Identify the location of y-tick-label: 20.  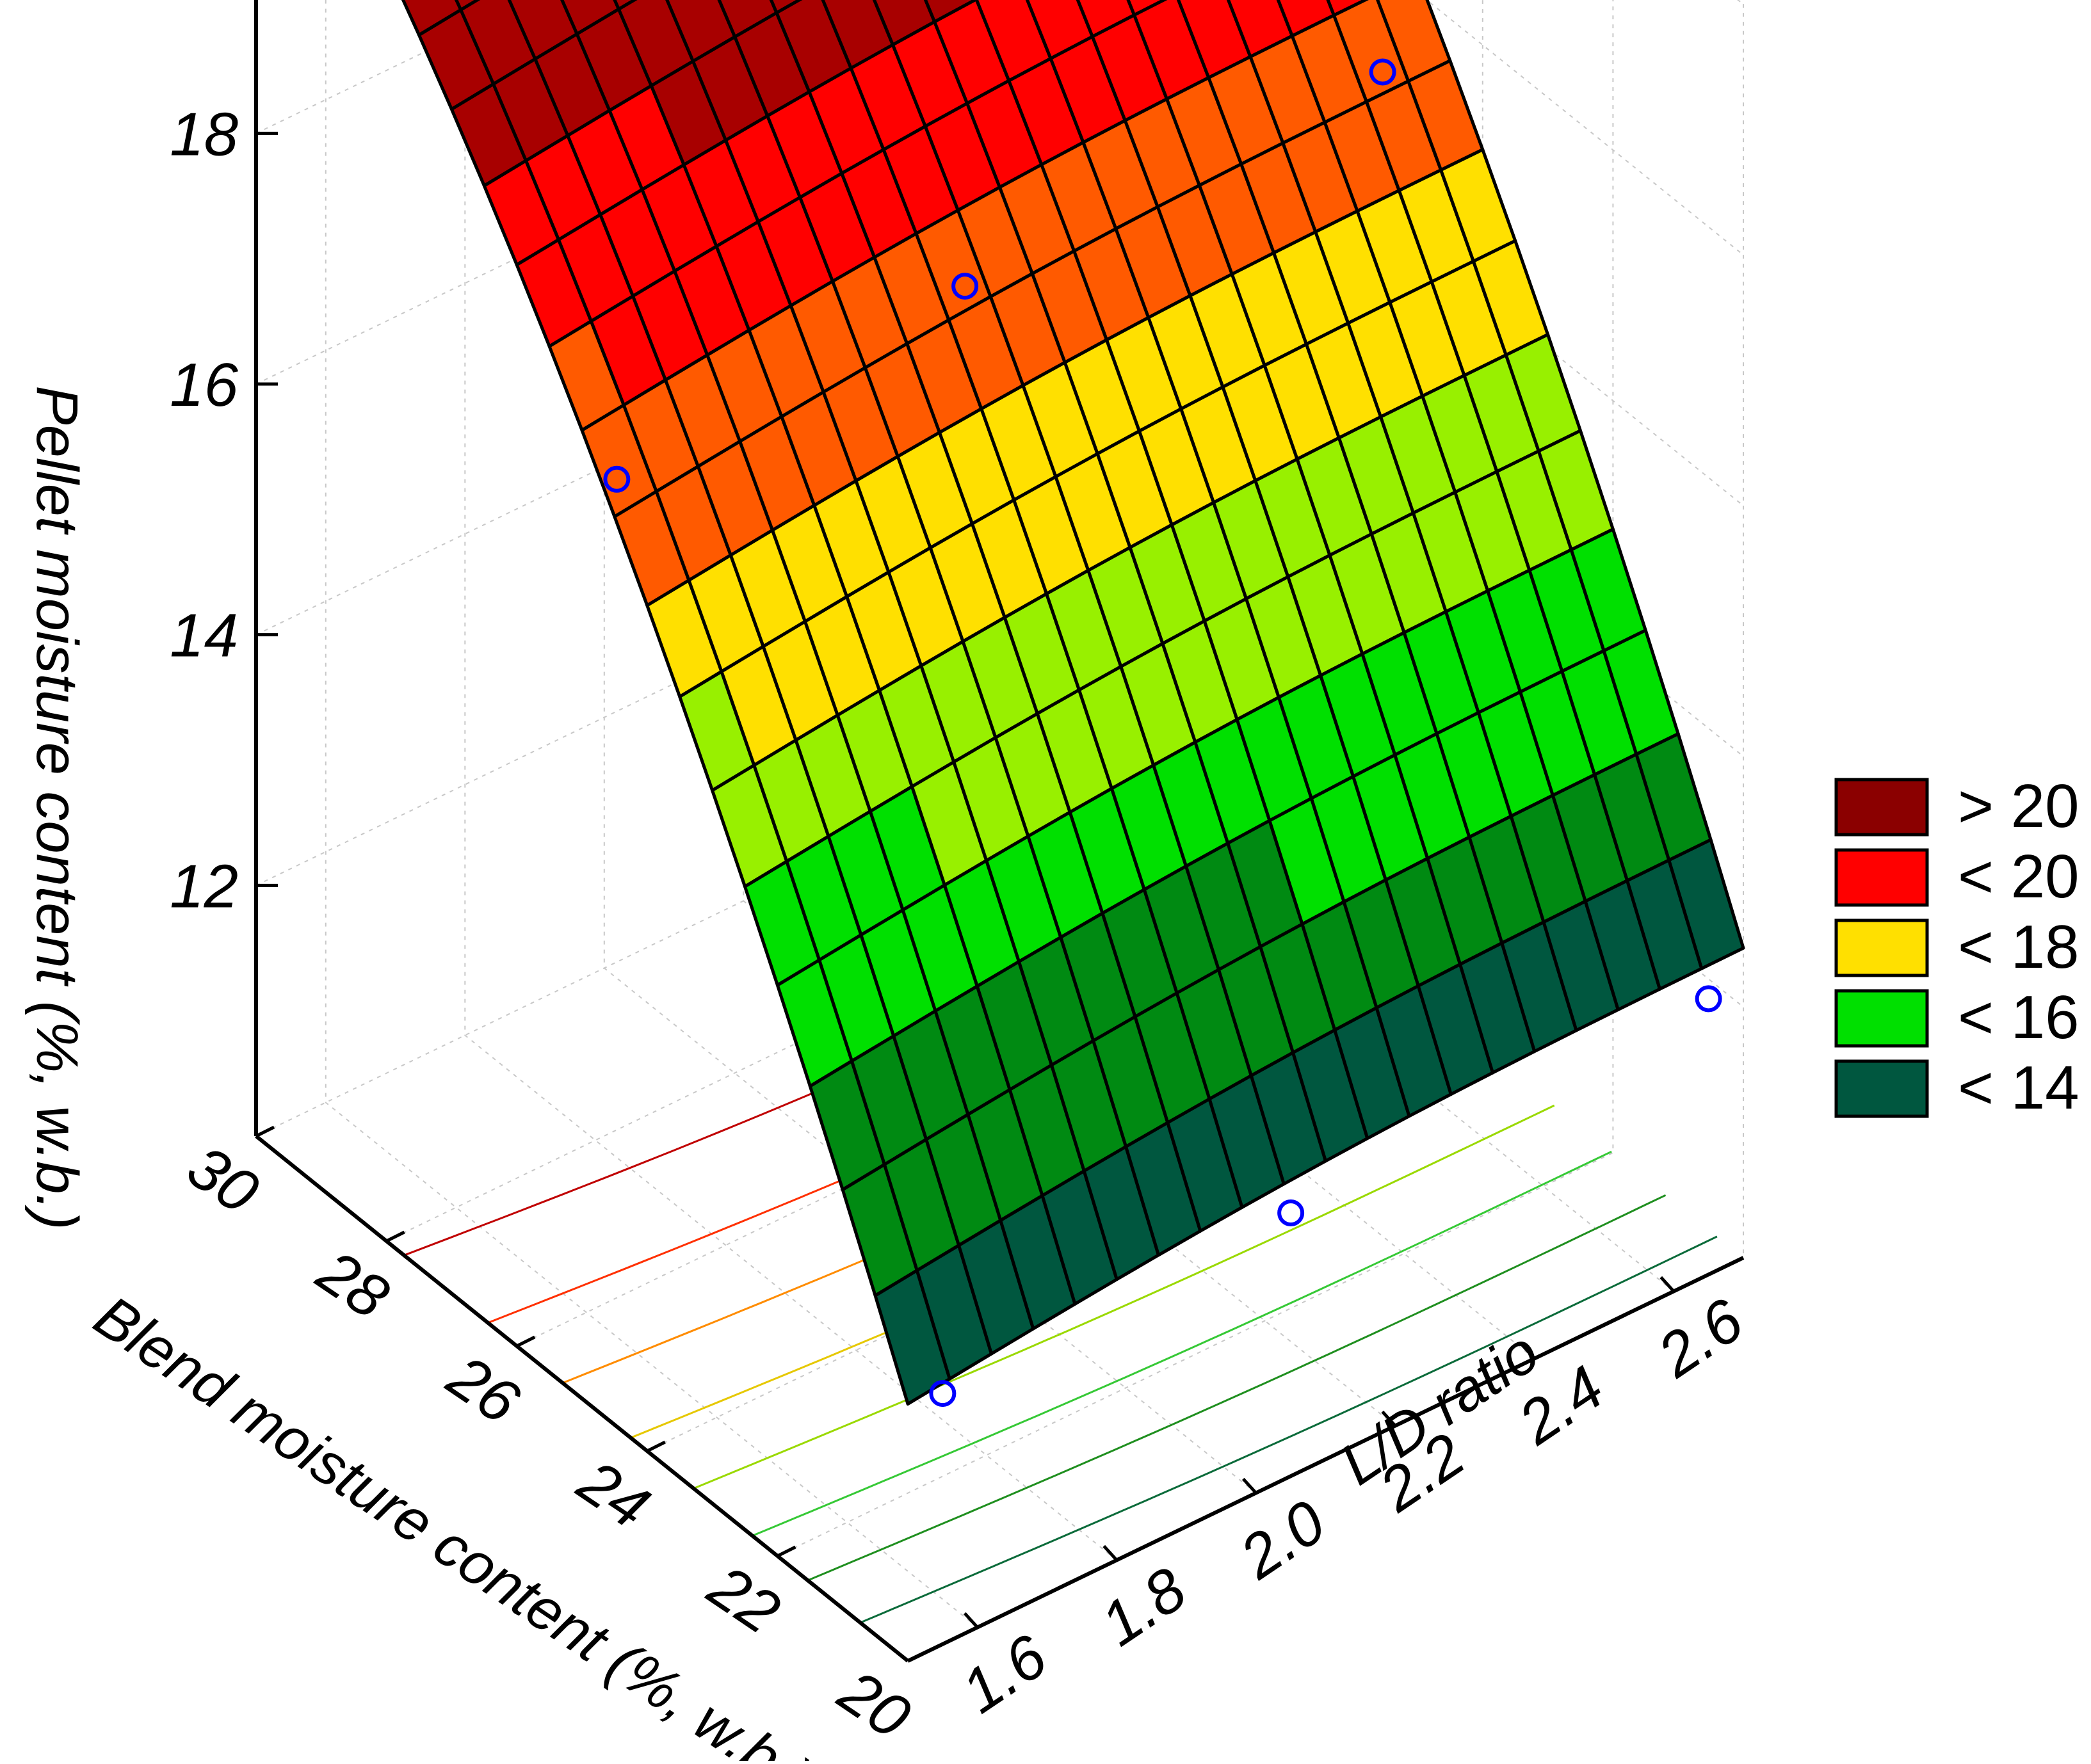
(875, 1704).